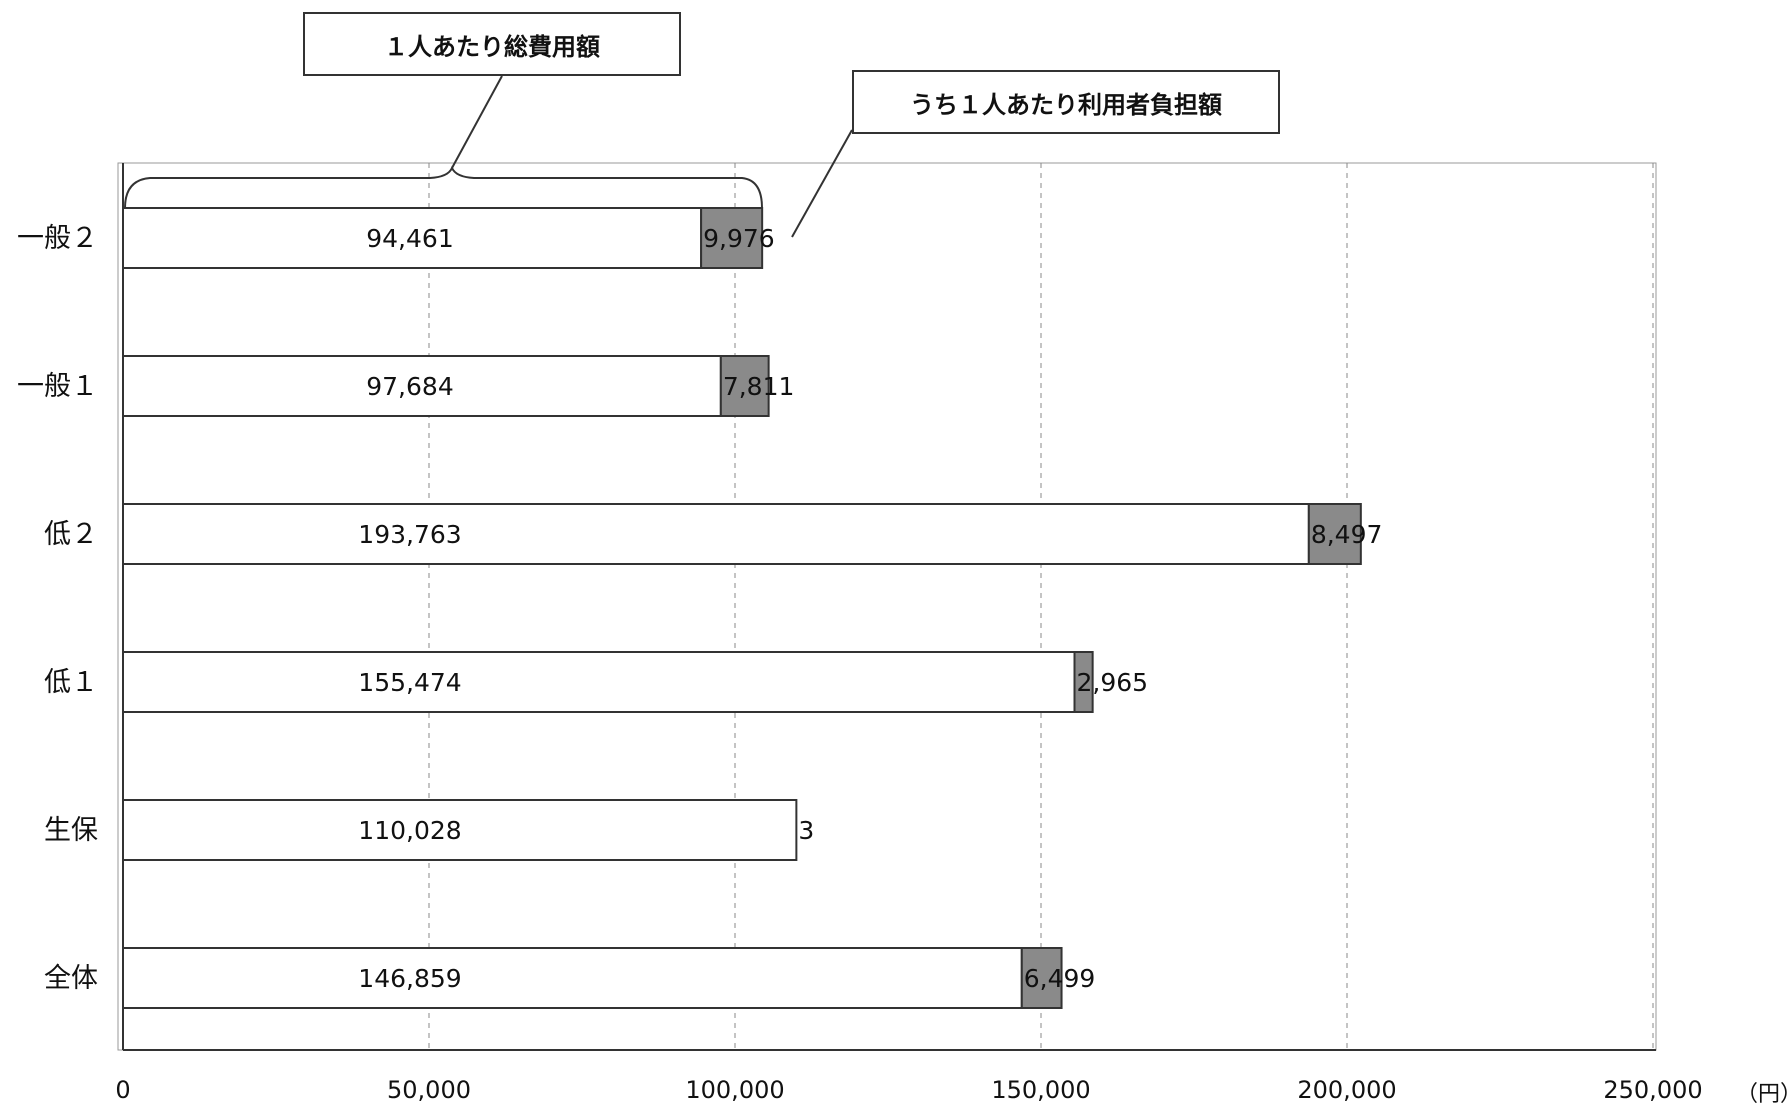 Image resolution: width=1787 pixels, height=1110 pixels. Describe the element at coordinates (71, 978) in the screenshot. I see `category-label: 全体` at that location.